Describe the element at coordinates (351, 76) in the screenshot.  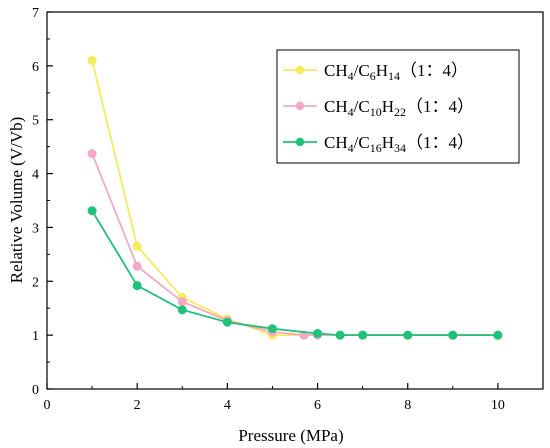
I see `legend-label-0-part-1: 4` at that location.